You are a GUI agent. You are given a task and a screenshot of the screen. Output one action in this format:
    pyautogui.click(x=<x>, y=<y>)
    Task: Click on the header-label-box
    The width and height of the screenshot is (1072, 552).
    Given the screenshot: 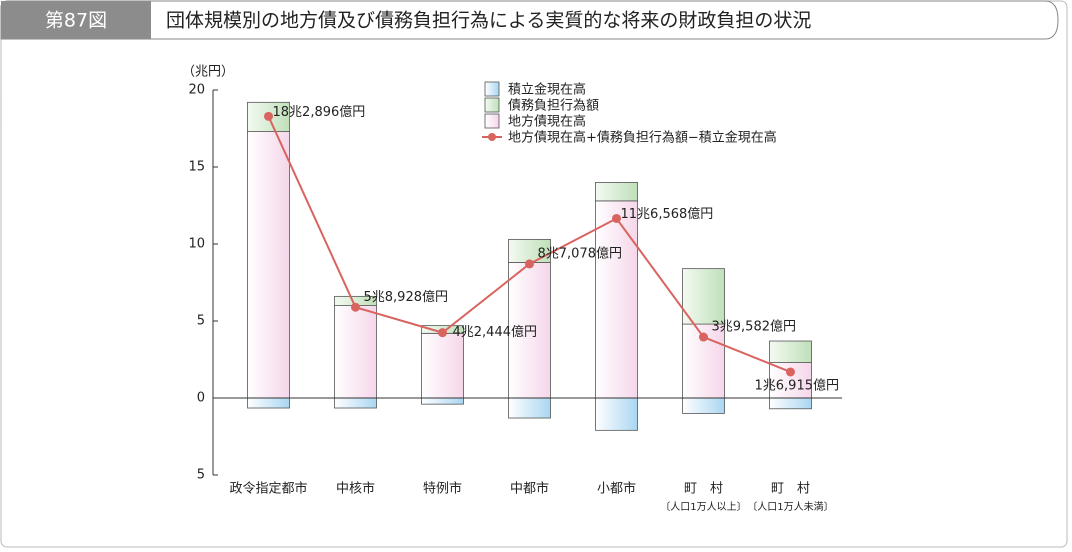 What is the action you would take?
    pyautogui.click(x=76, y=20)
    